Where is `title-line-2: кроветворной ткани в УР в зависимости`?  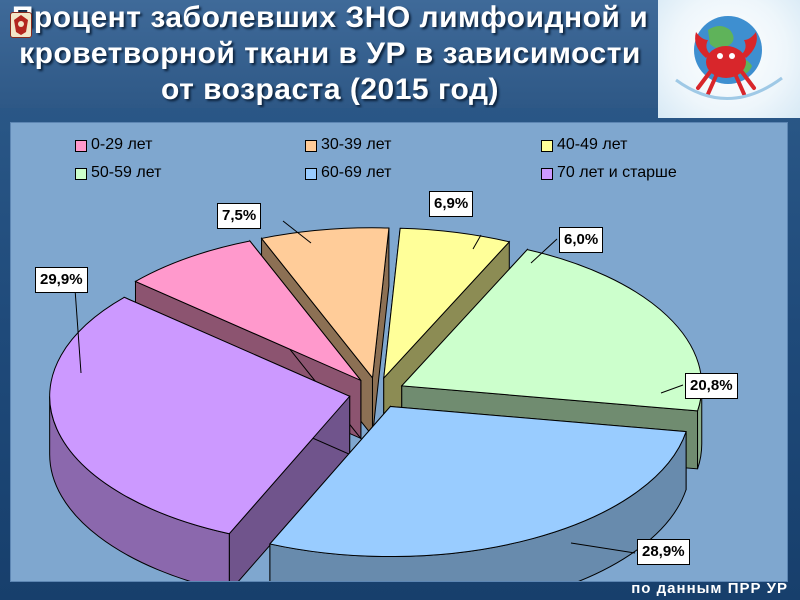 title-line-2: кроветворной ткани в УР в зависимости is located at coordinates (330, 53).